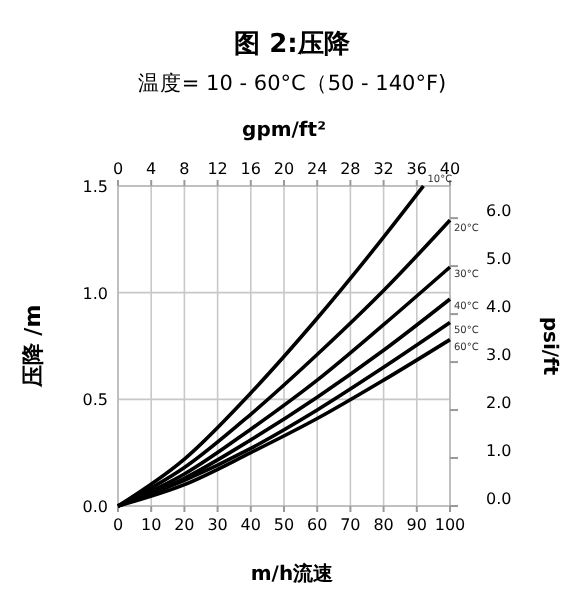 This screenshot has height=604, width=584. What do you see at coordinates (499, 355) in the screenshot?
I see `y2-tick-label: 3.0` at bounding box center [499, 355].